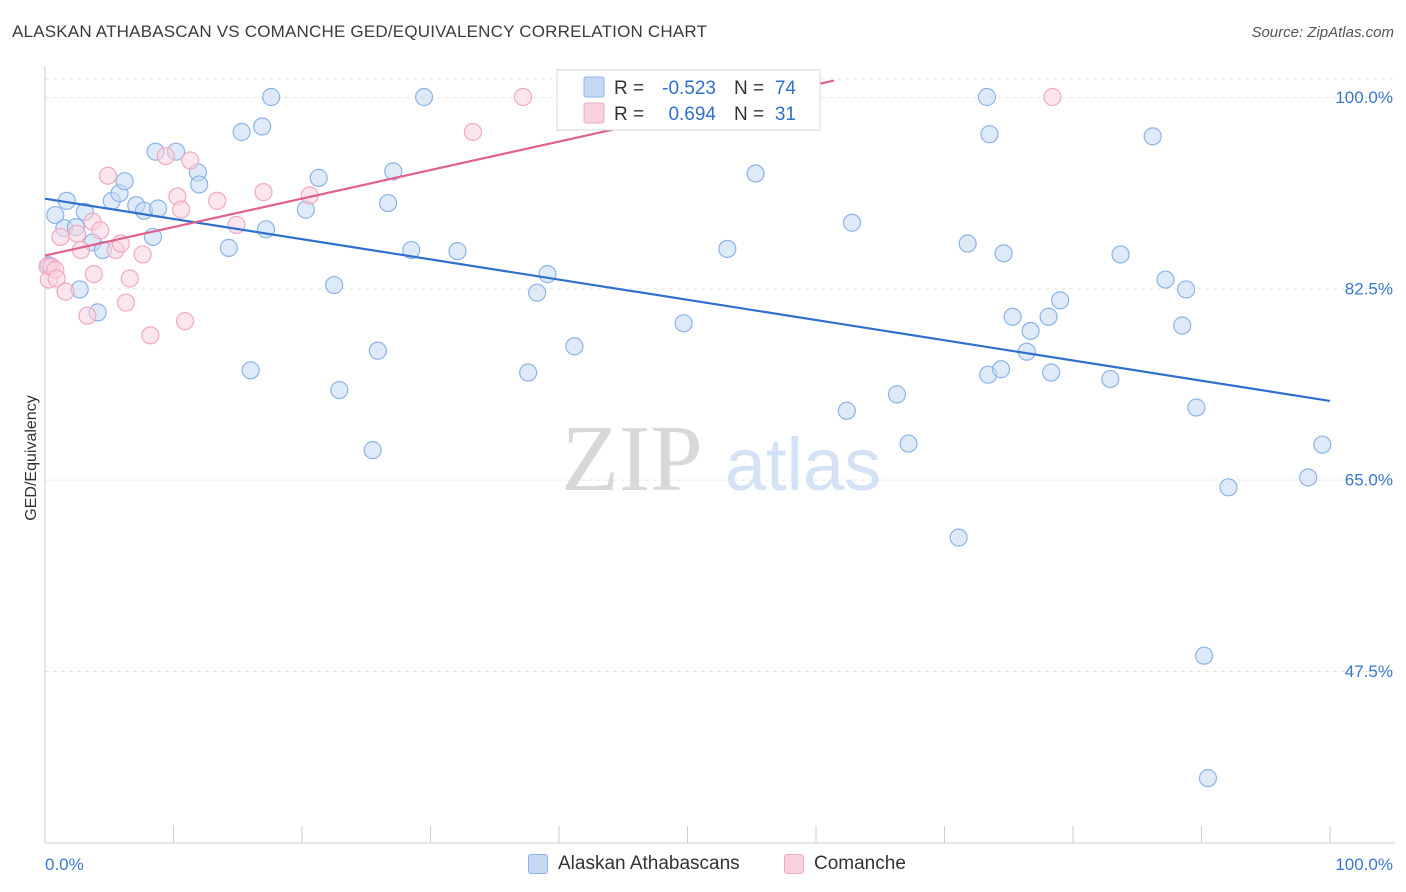 The width and height of the screenshot is (1406, 892). I want to click on y-tick-label: 100.0%, so click(1364, 97).